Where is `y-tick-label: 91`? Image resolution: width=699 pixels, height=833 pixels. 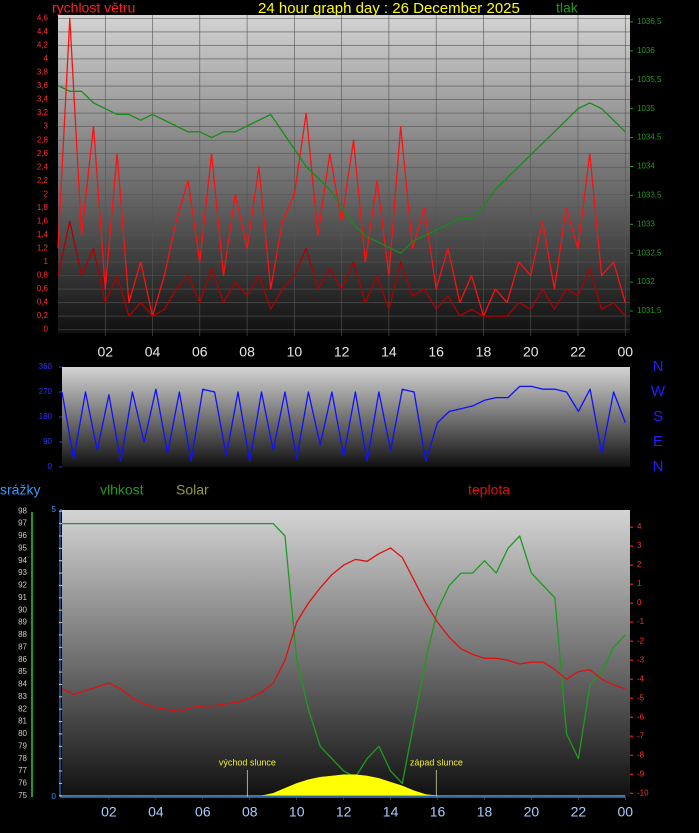 y-tick-label: 91 is located at coordinates (22, 597).